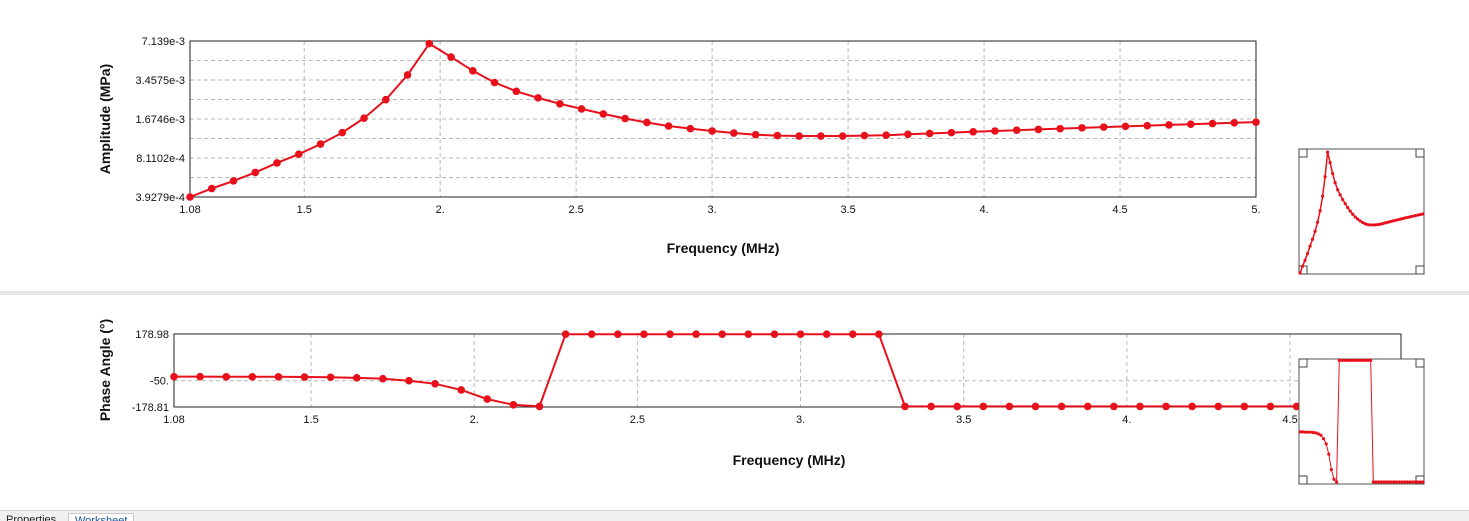  I want to click on amplitude-thumbnail, so click(1361, 211).